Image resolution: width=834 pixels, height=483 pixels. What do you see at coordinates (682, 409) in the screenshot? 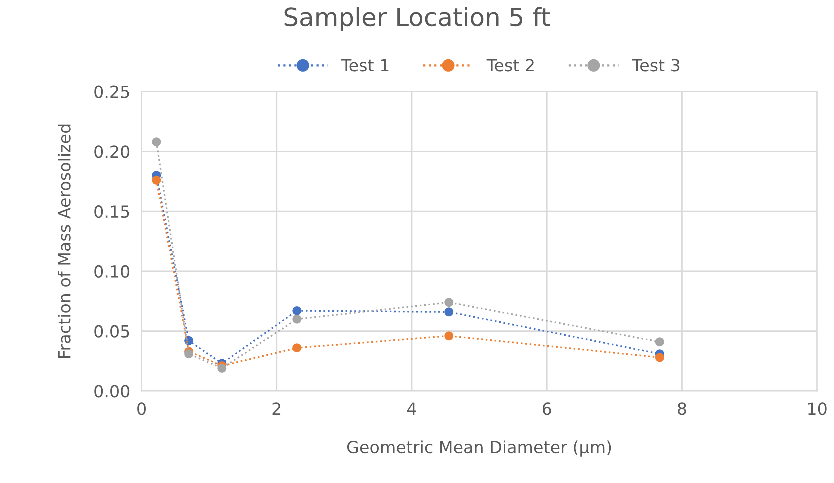
I see `x-tick-label: 8` at bounding box center [682, 409].